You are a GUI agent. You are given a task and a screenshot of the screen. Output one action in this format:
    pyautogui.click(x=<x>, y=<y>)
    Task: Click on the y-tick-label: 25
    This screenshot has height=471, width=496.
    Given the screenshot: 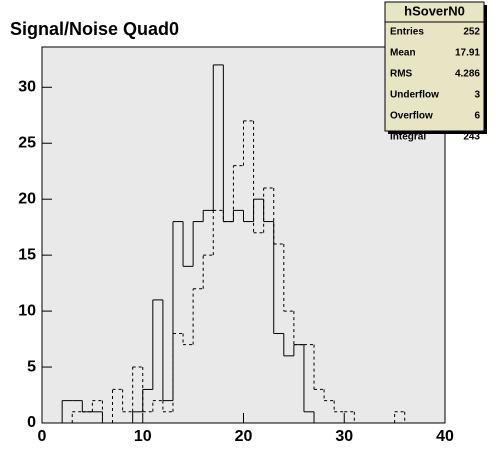 What is the action you would take?
    pyautogui.click(x=27, y=142)
    